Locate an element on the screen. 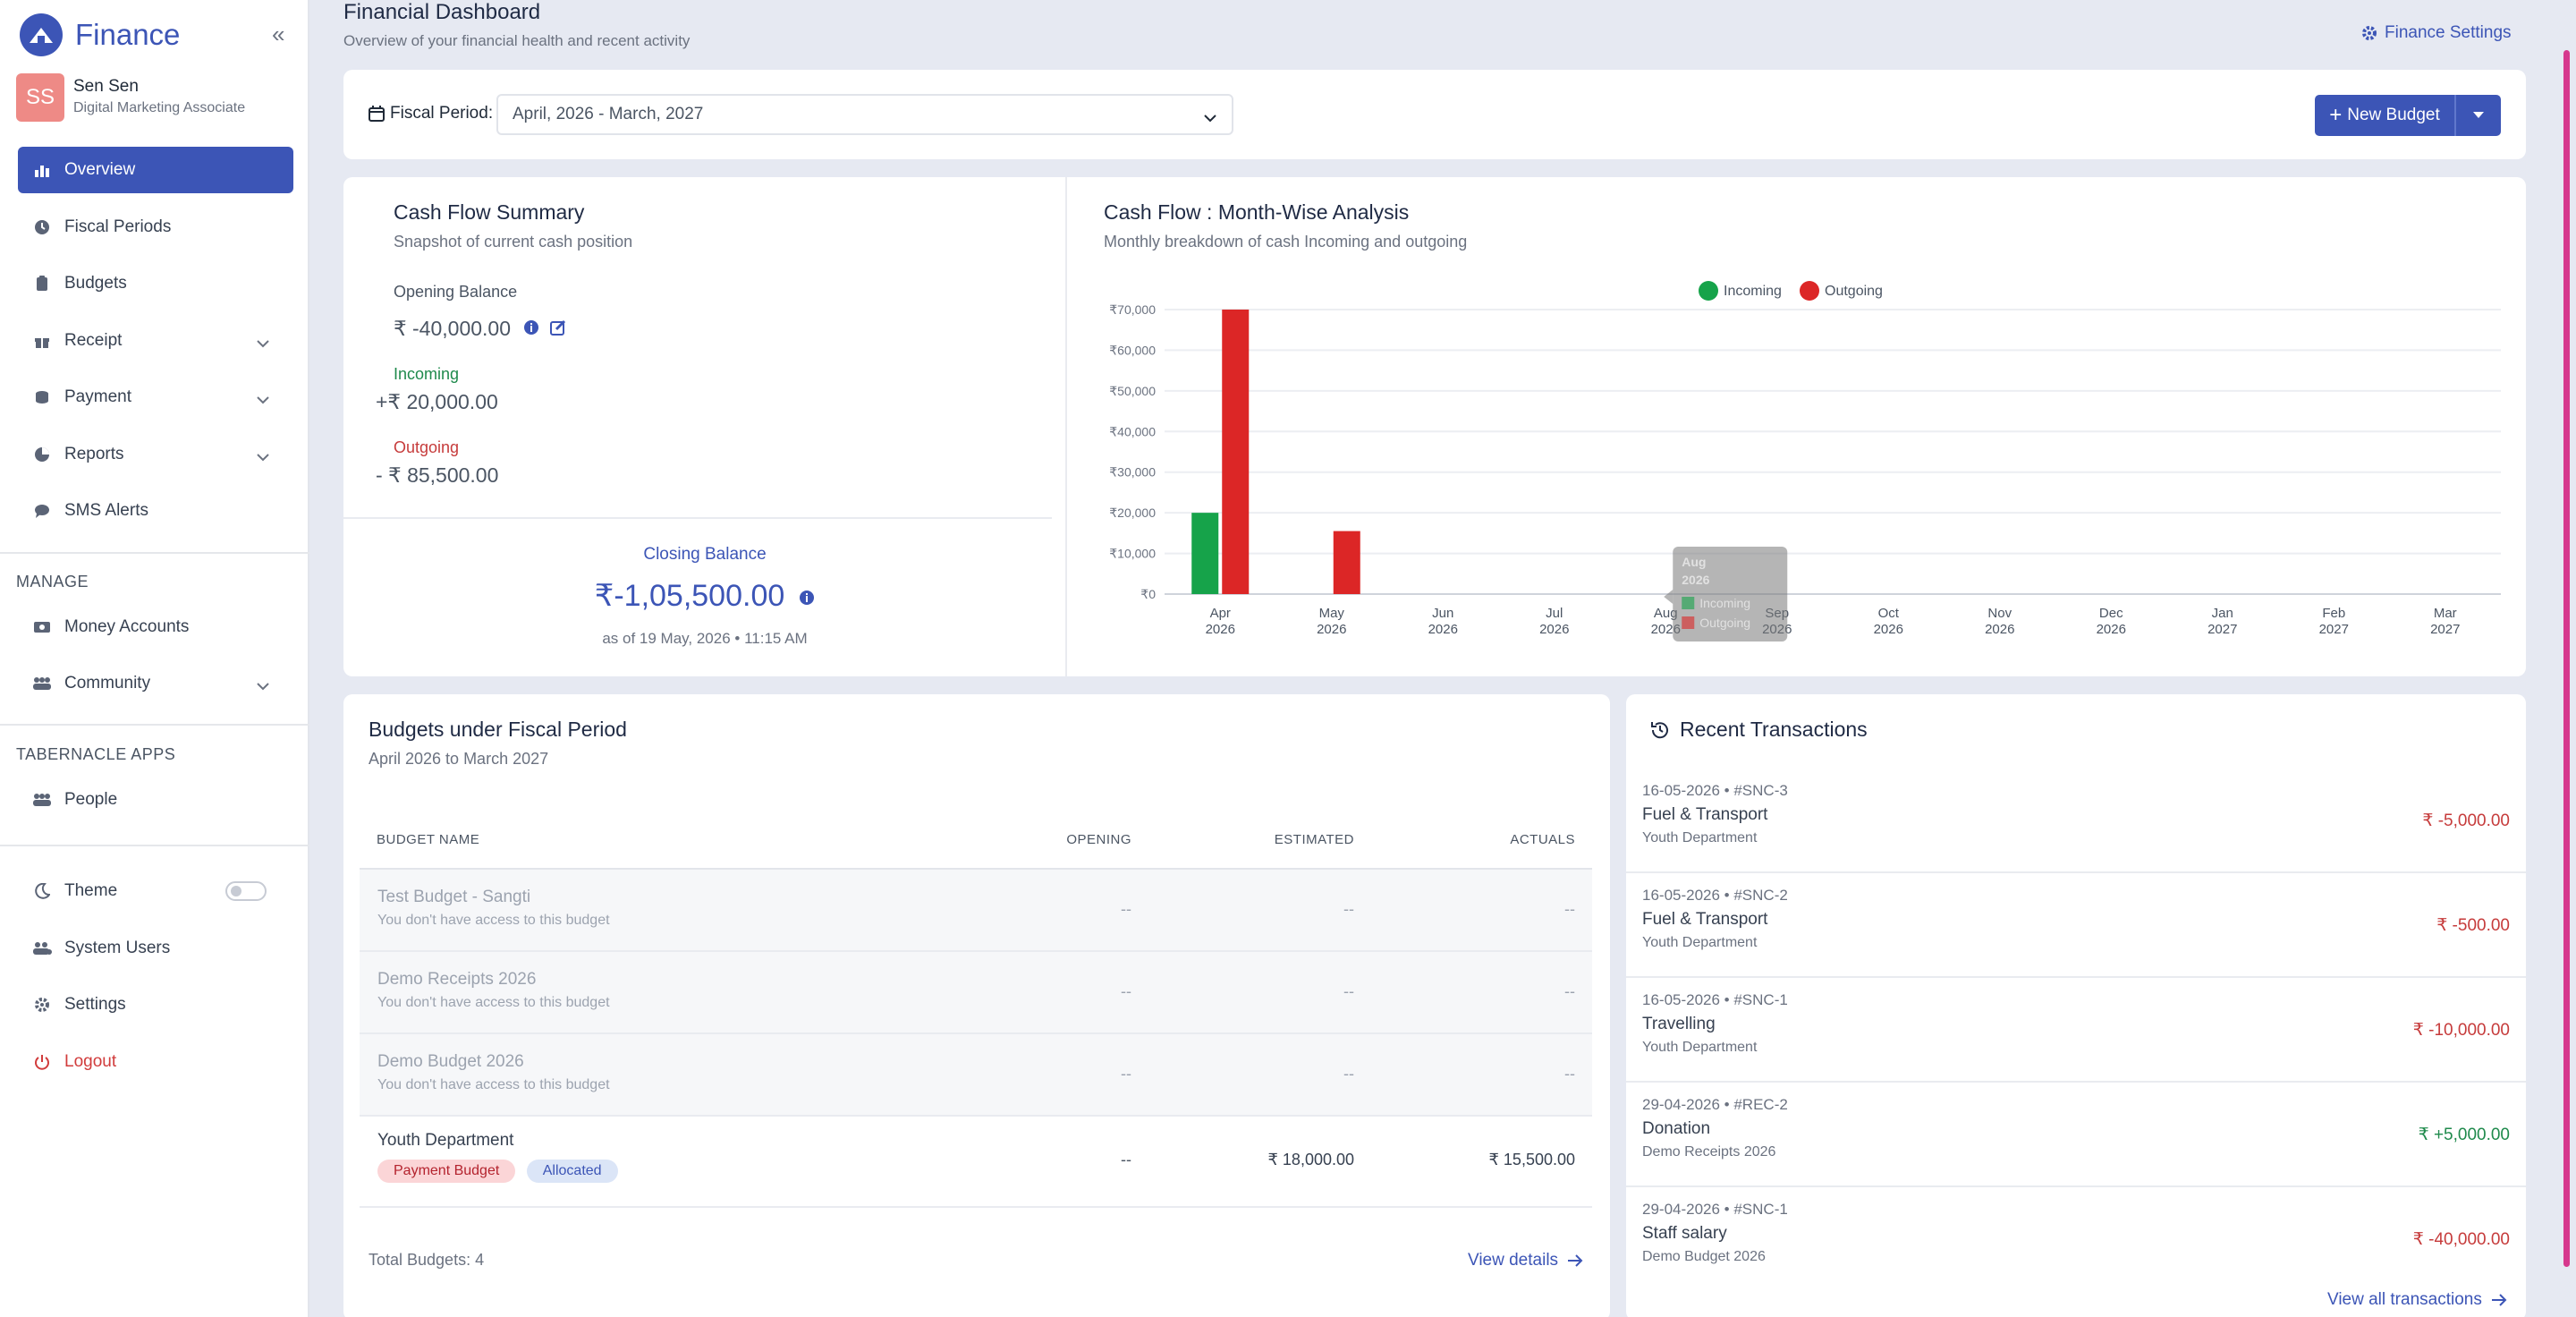 This screenshot has width=2576, height=1317. new-budget-dropdown-toggle is located at coordinates (2478, 115).